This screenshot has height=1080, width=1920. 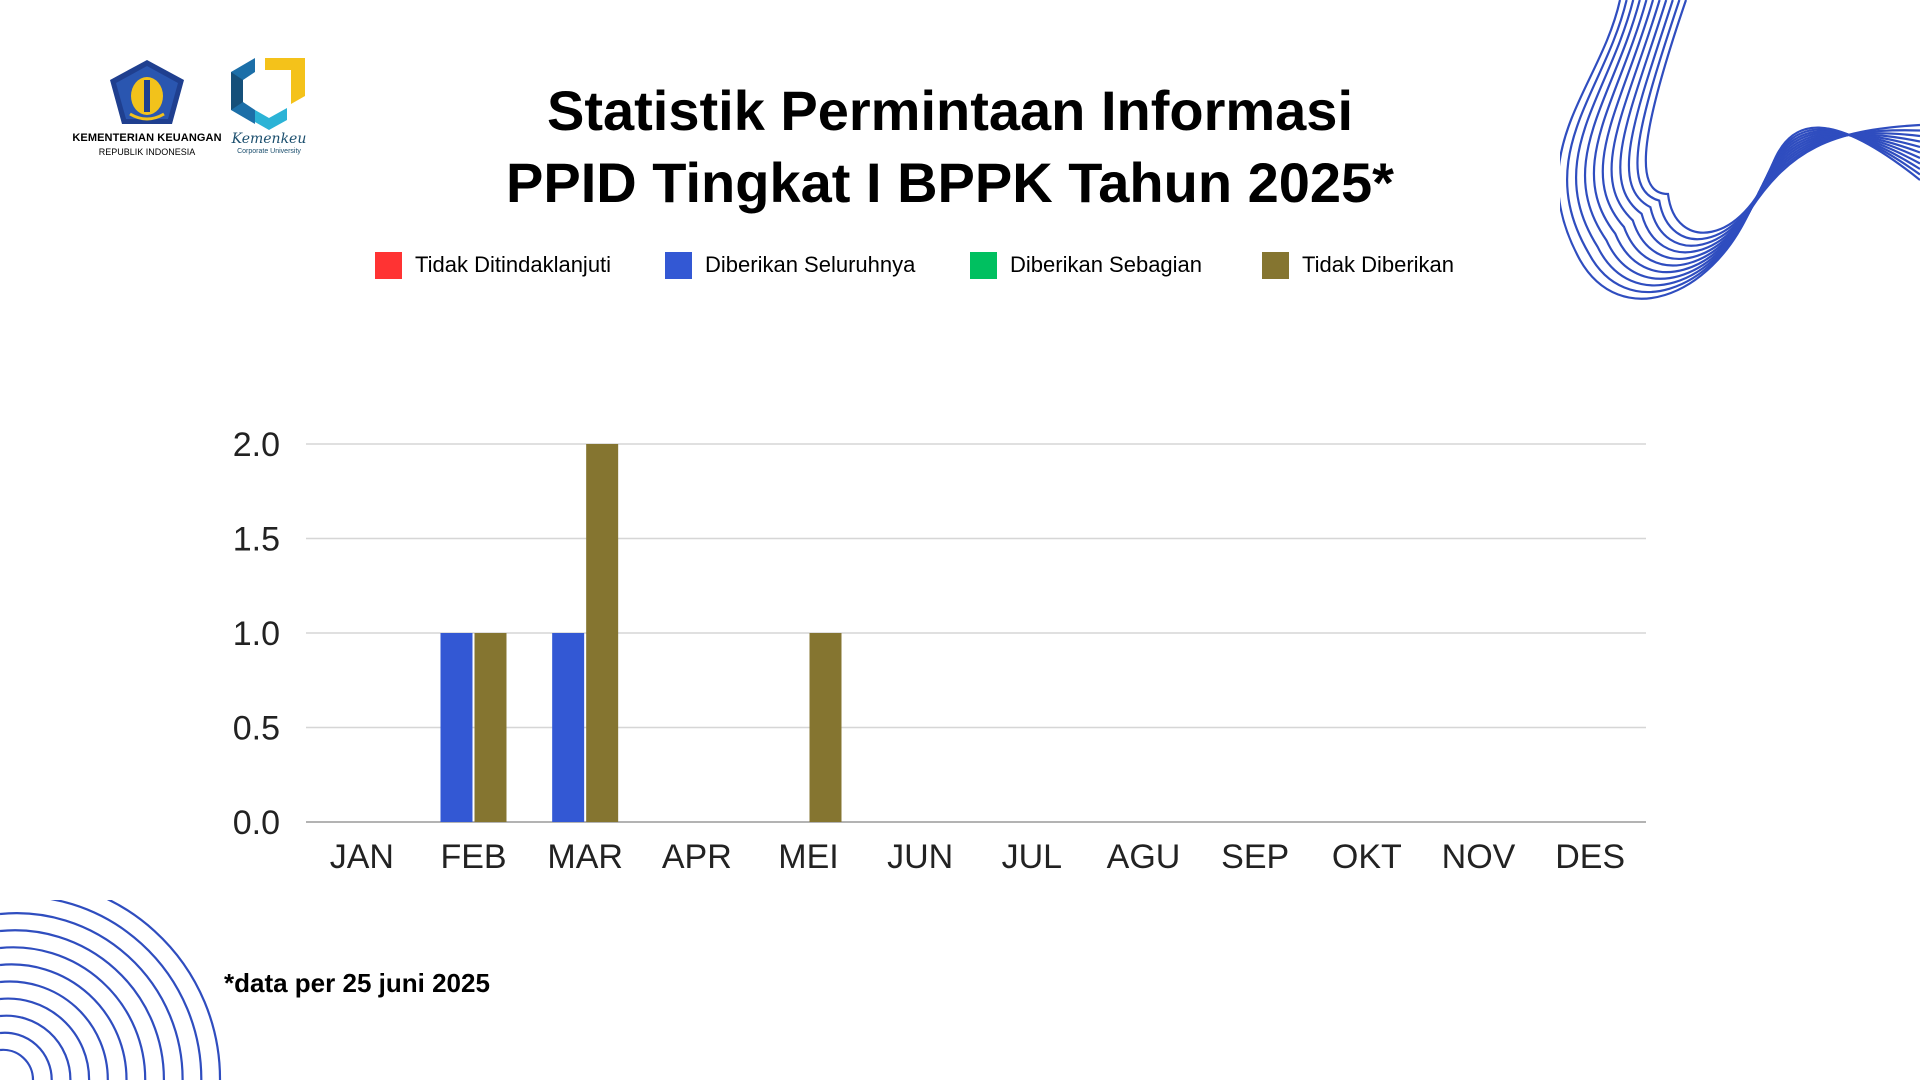 What do you see at coordinates (1590, 857) in the screenshot?
I see `x-tick-label: DES` at bounding box center [1590, 857].